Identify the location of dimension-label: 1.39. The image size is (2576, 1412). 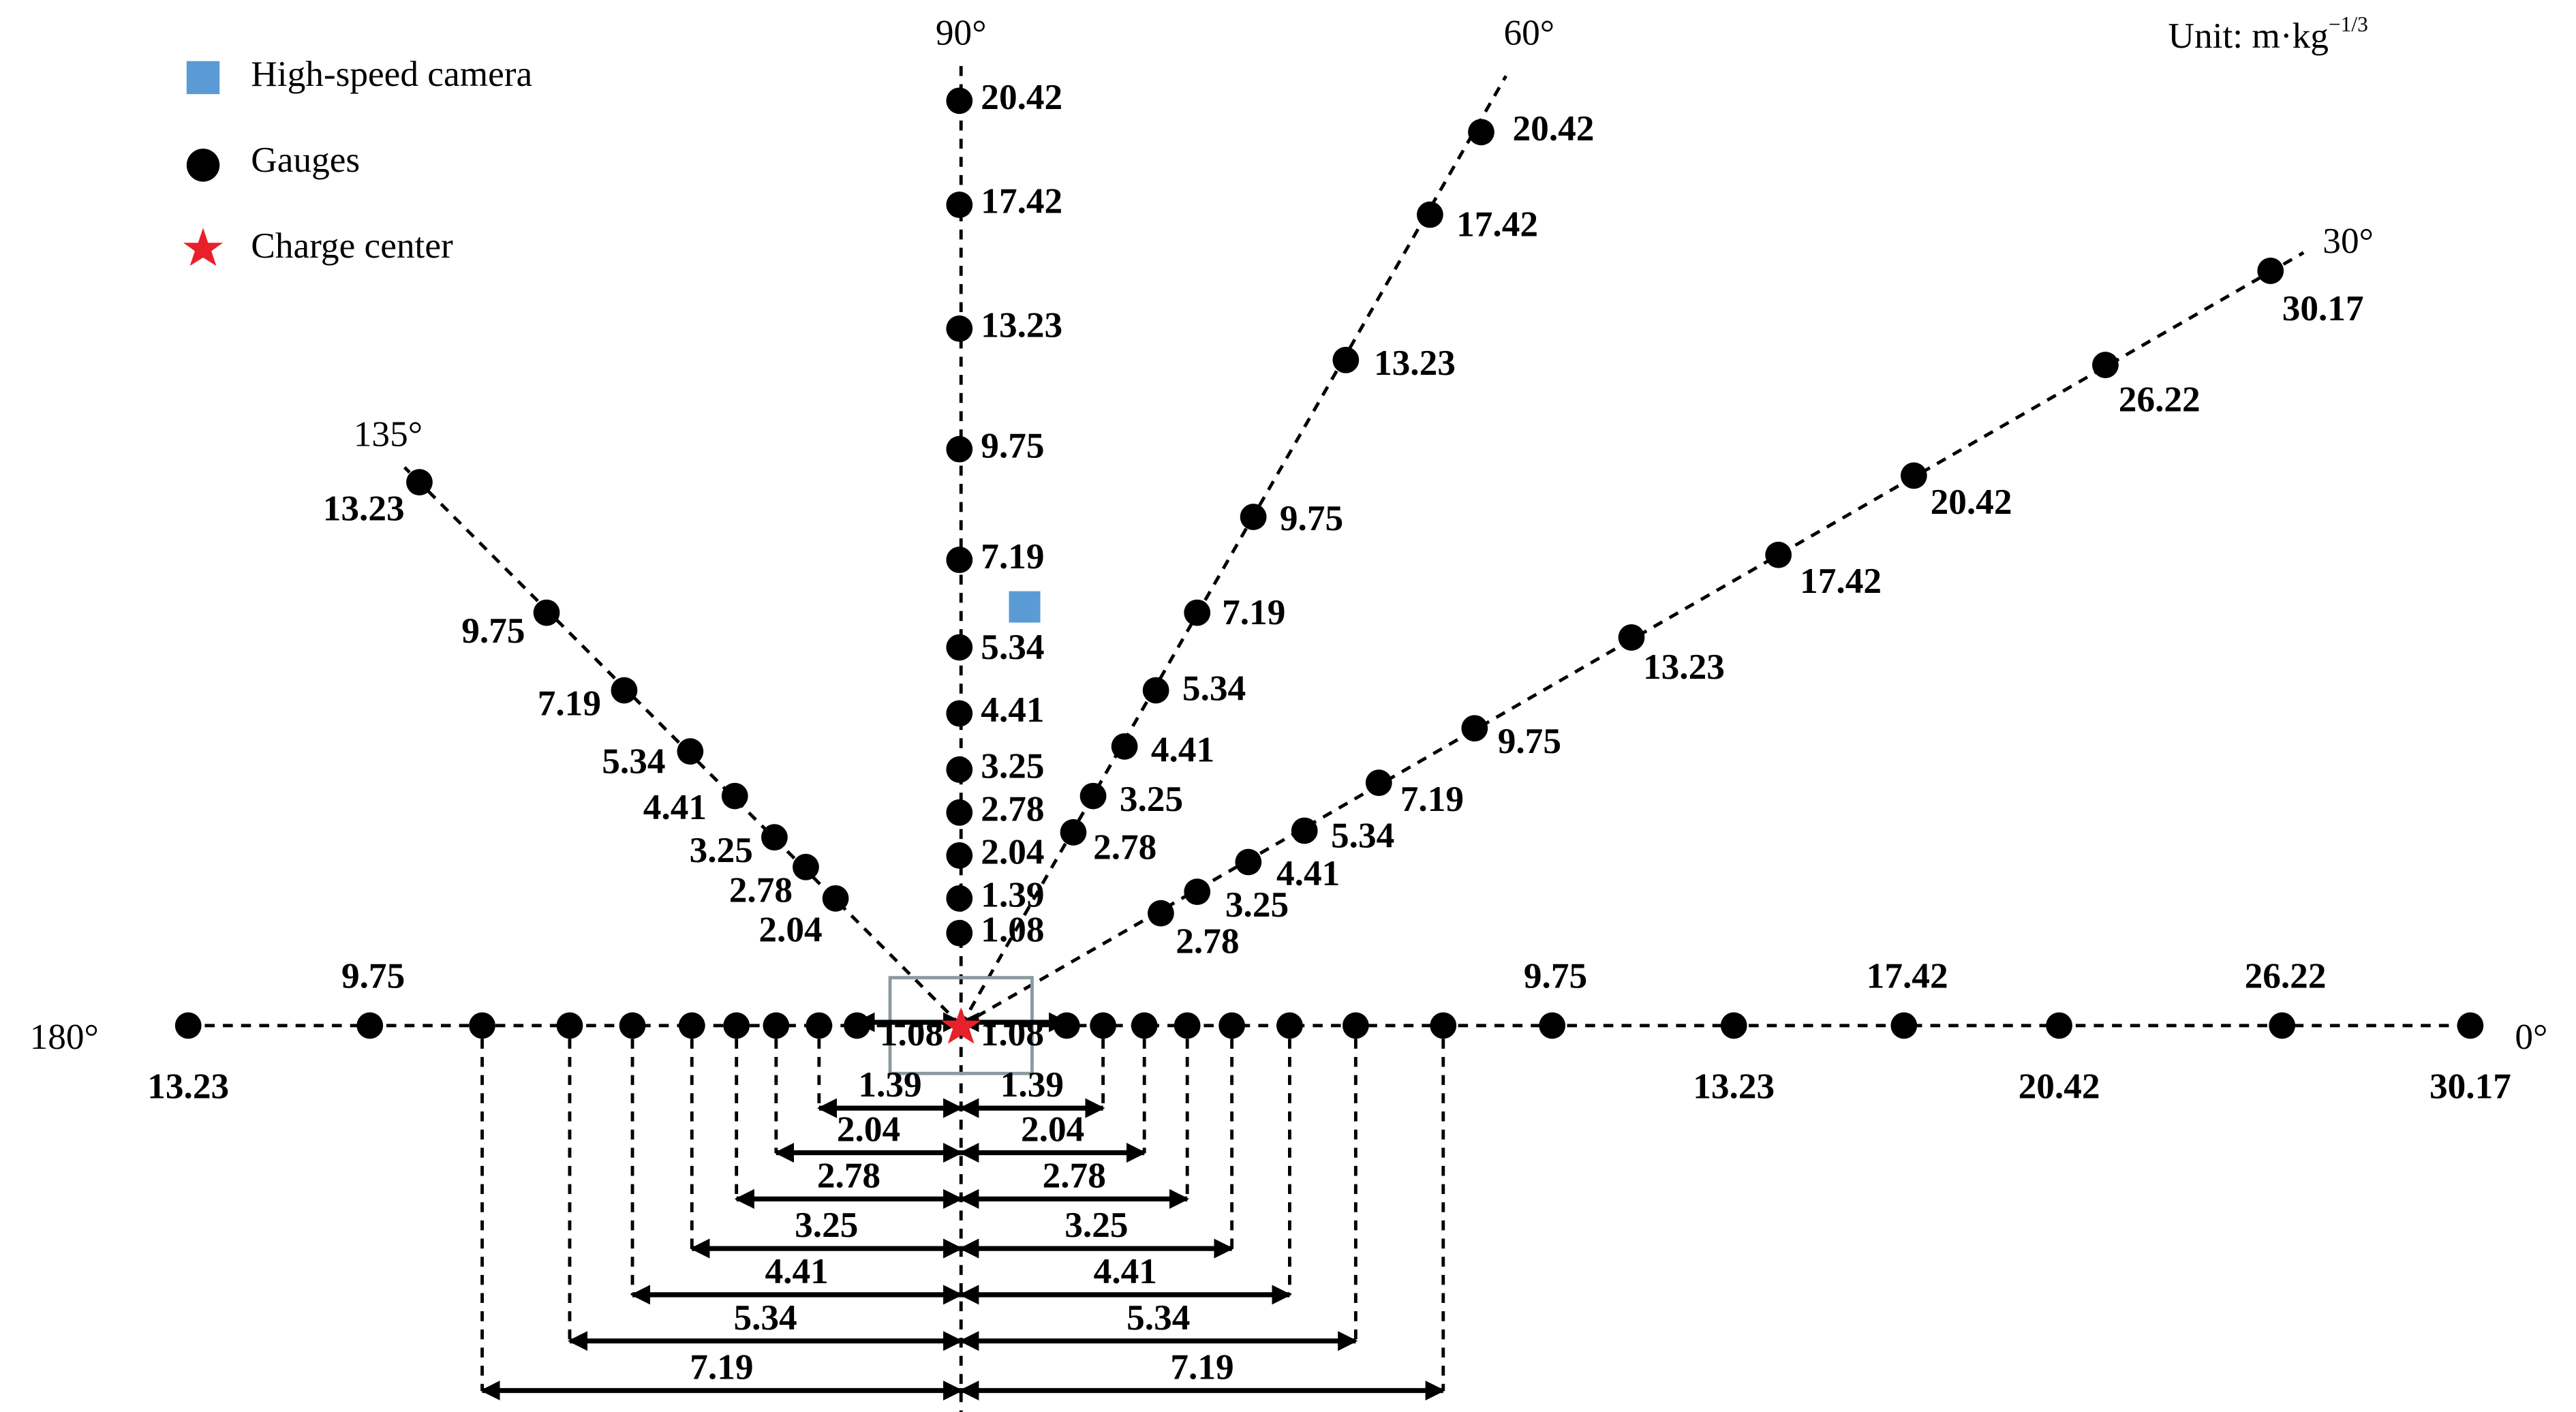
(890, 1084).